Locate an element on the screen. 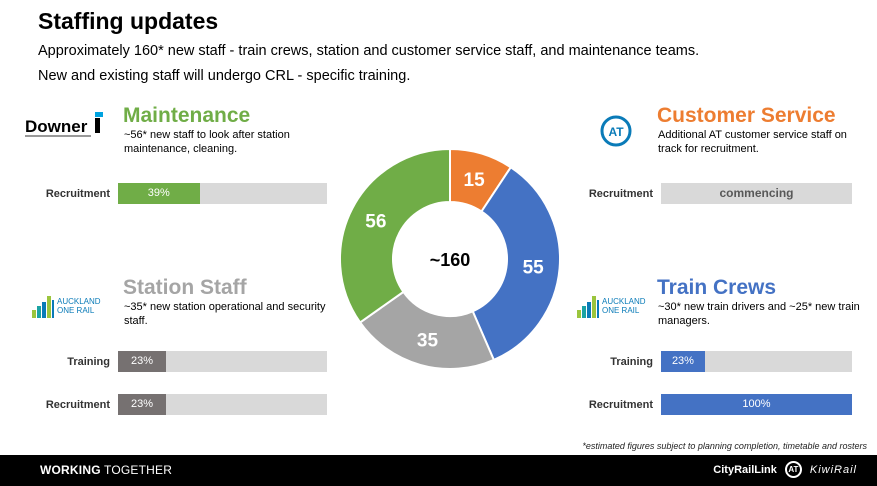 This screenshot has width=877, height=486. maintenance-title: Maintenance is located at coordinates (187, 115).